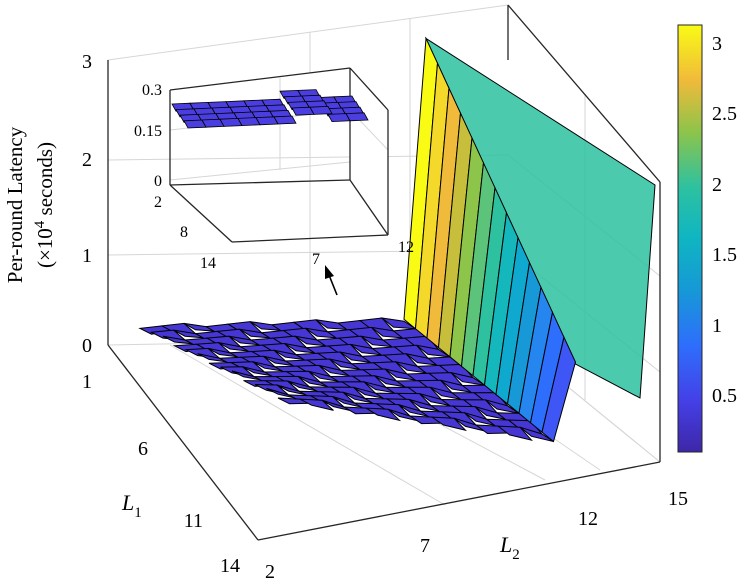  Describe the element at coordinates (45, 181) in the screenshot. I see `ylabel-unit-suffix: seconds)` at that location.